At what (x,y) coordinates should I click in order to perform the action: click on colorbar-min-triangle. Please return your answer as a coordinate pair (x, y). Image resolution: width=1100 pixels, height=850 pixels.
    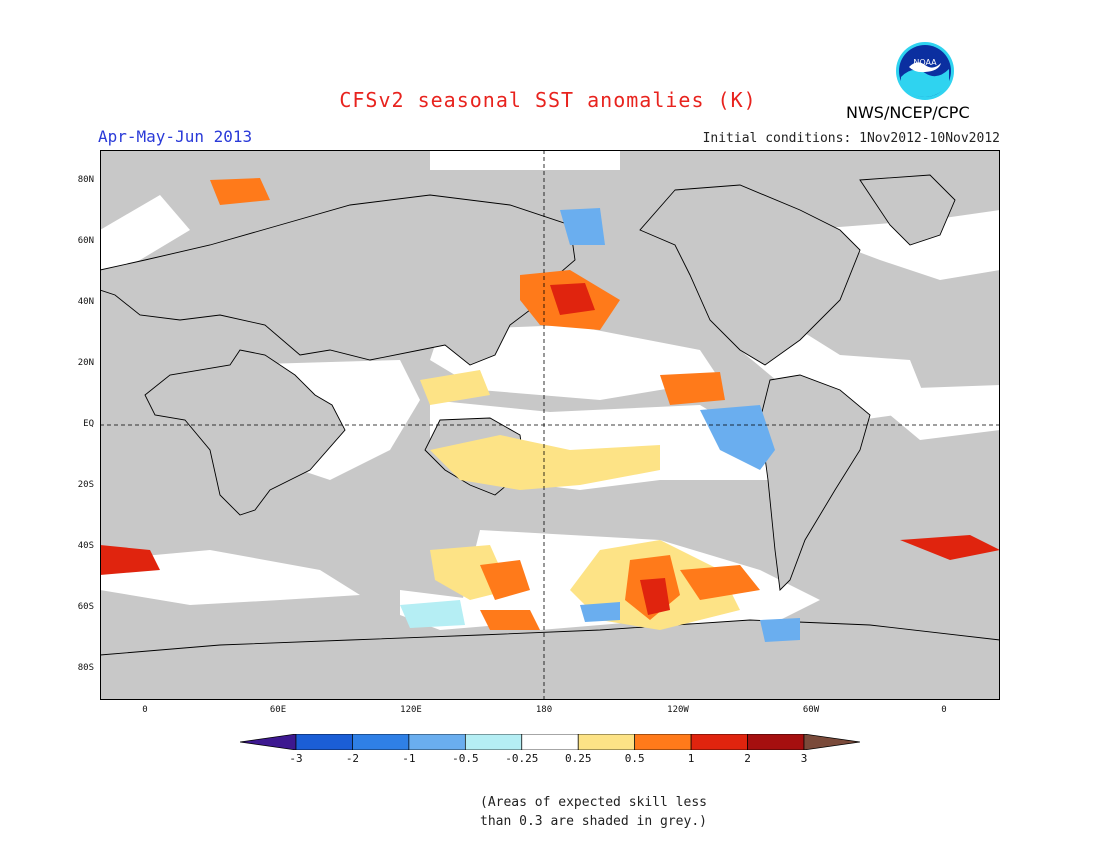
    Looking at the image, I should click on (268, 742).